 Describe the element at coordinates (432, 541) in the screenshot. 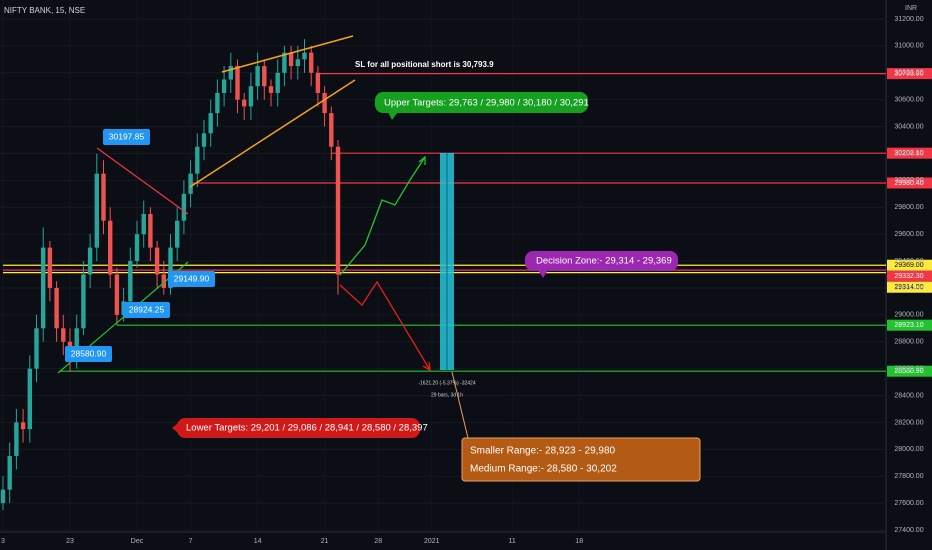

I see `x-tick-label: 2021` at that location.